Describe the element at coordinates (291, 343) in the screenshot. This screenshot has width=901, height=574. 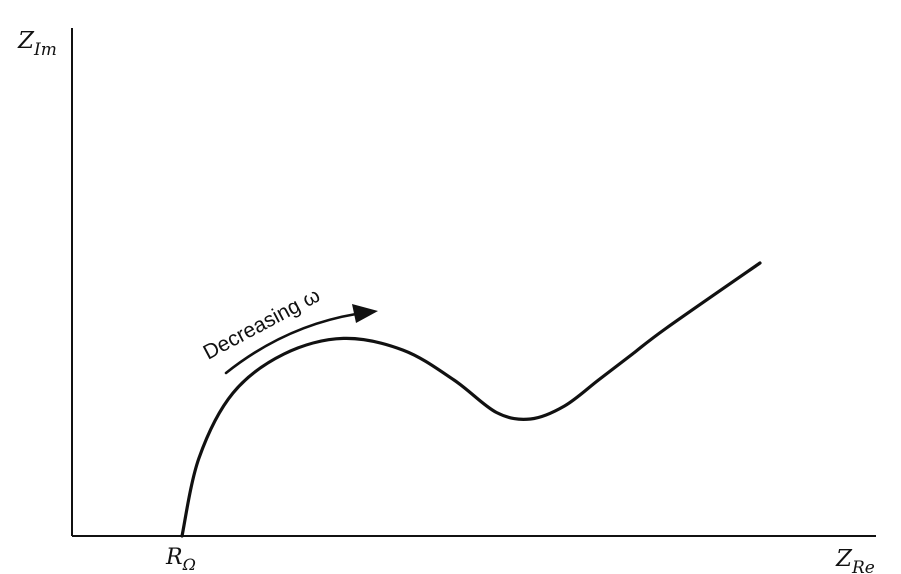
I see `decreasing-frequency-arrow` at that location.